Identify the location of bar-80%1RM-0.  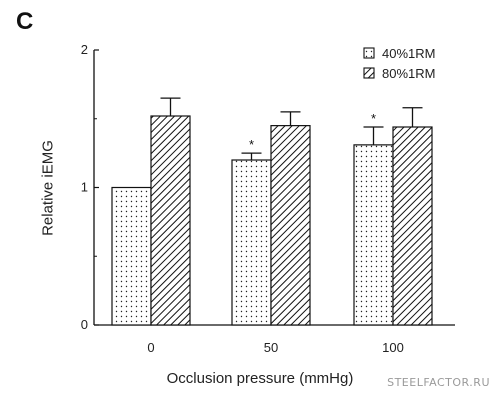
(170, 220).